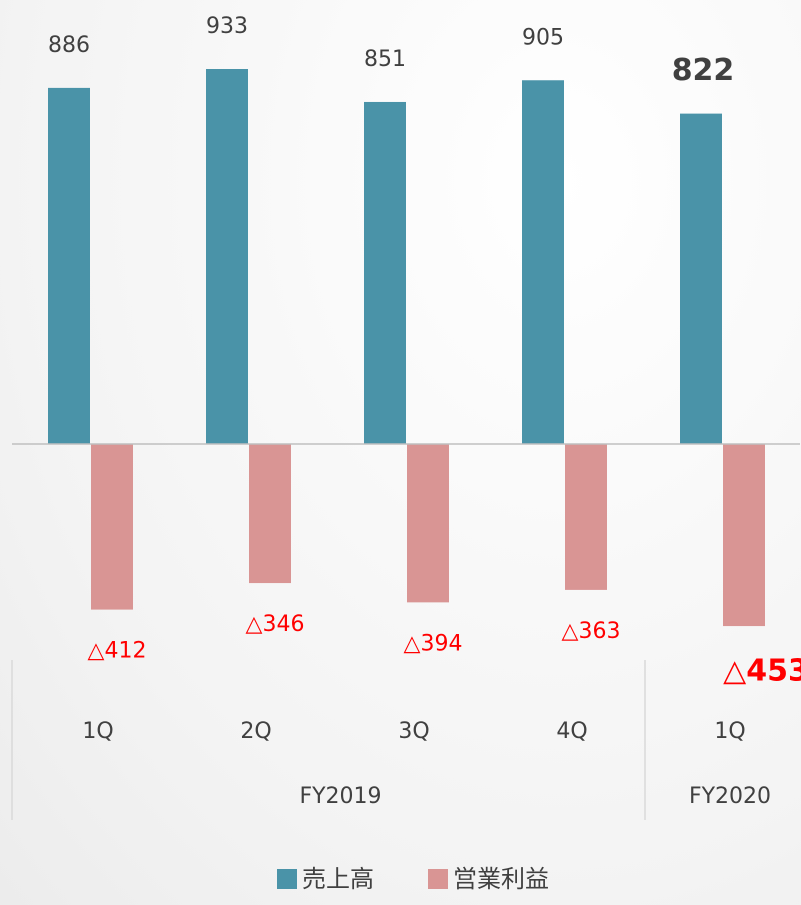 The height and width of the screenshot is (905, 801). I want to click on x-tick-label: 3Q, so click(413, 731).